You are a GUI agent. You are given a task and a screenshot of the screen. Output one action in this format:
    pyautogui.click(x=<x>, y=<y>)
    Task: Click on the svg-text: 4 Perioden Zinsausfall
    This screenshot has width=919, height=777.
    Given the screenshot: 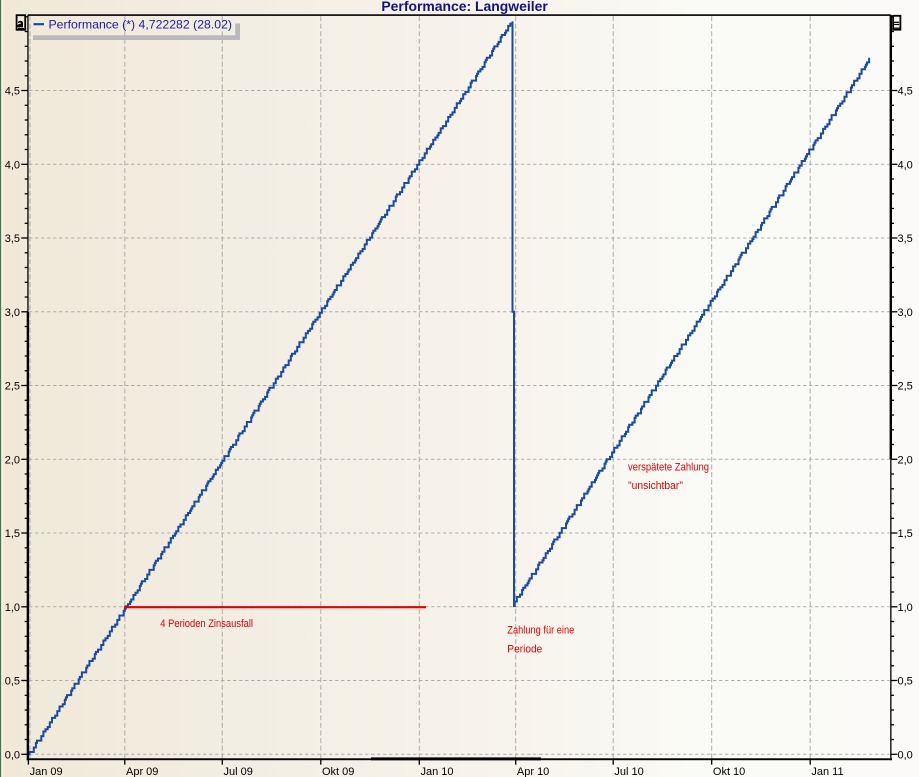 What is the action you would take?
    pyautogui.click(x=206, y=624)
    